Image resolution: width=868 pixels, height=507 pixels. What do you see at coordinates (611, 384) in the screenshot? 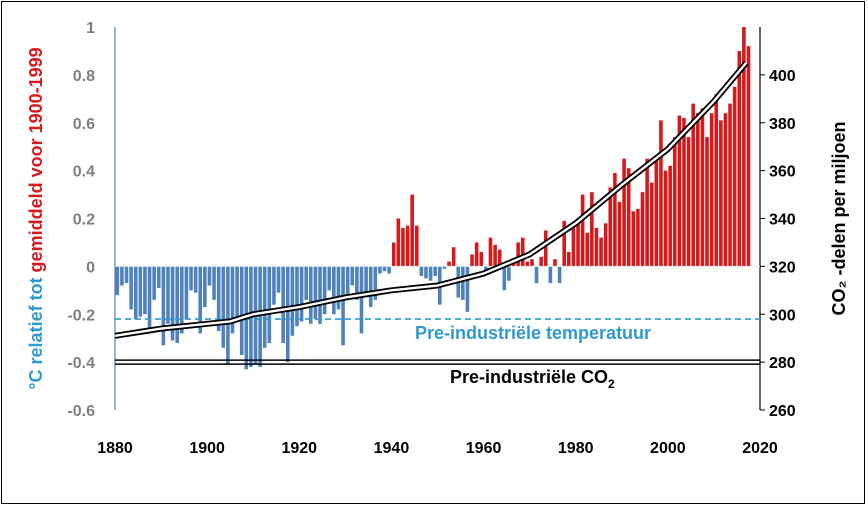
I see `co2-subscript: 2` at bounding box center [611, 384].